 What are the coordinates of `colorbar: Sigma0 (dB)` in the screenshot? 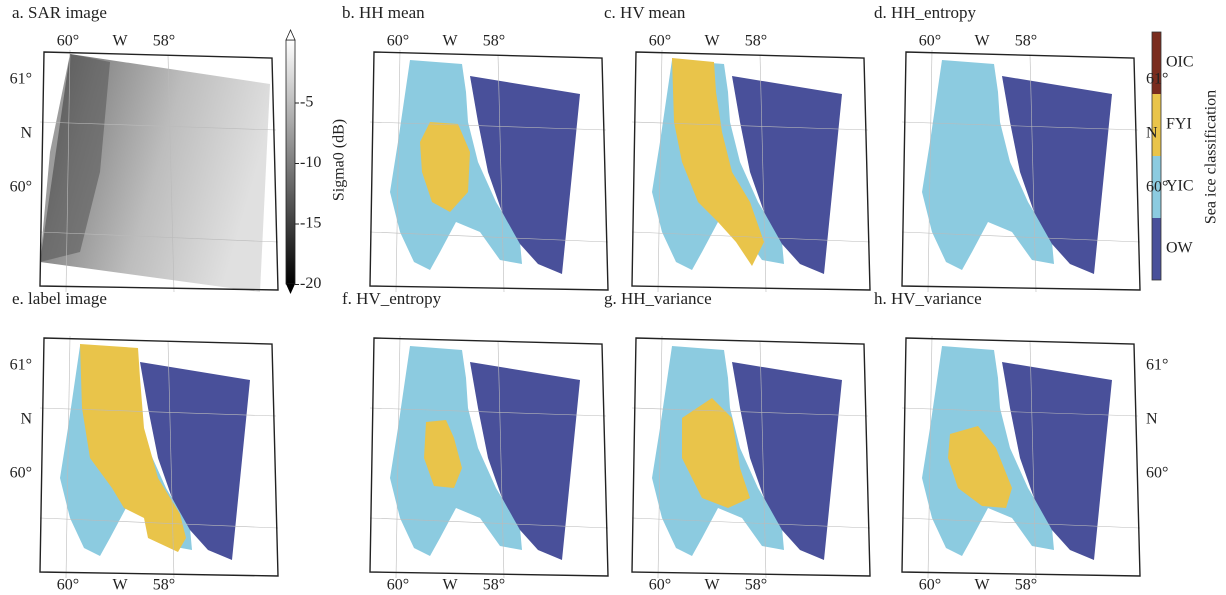 It's located at (316, 161).